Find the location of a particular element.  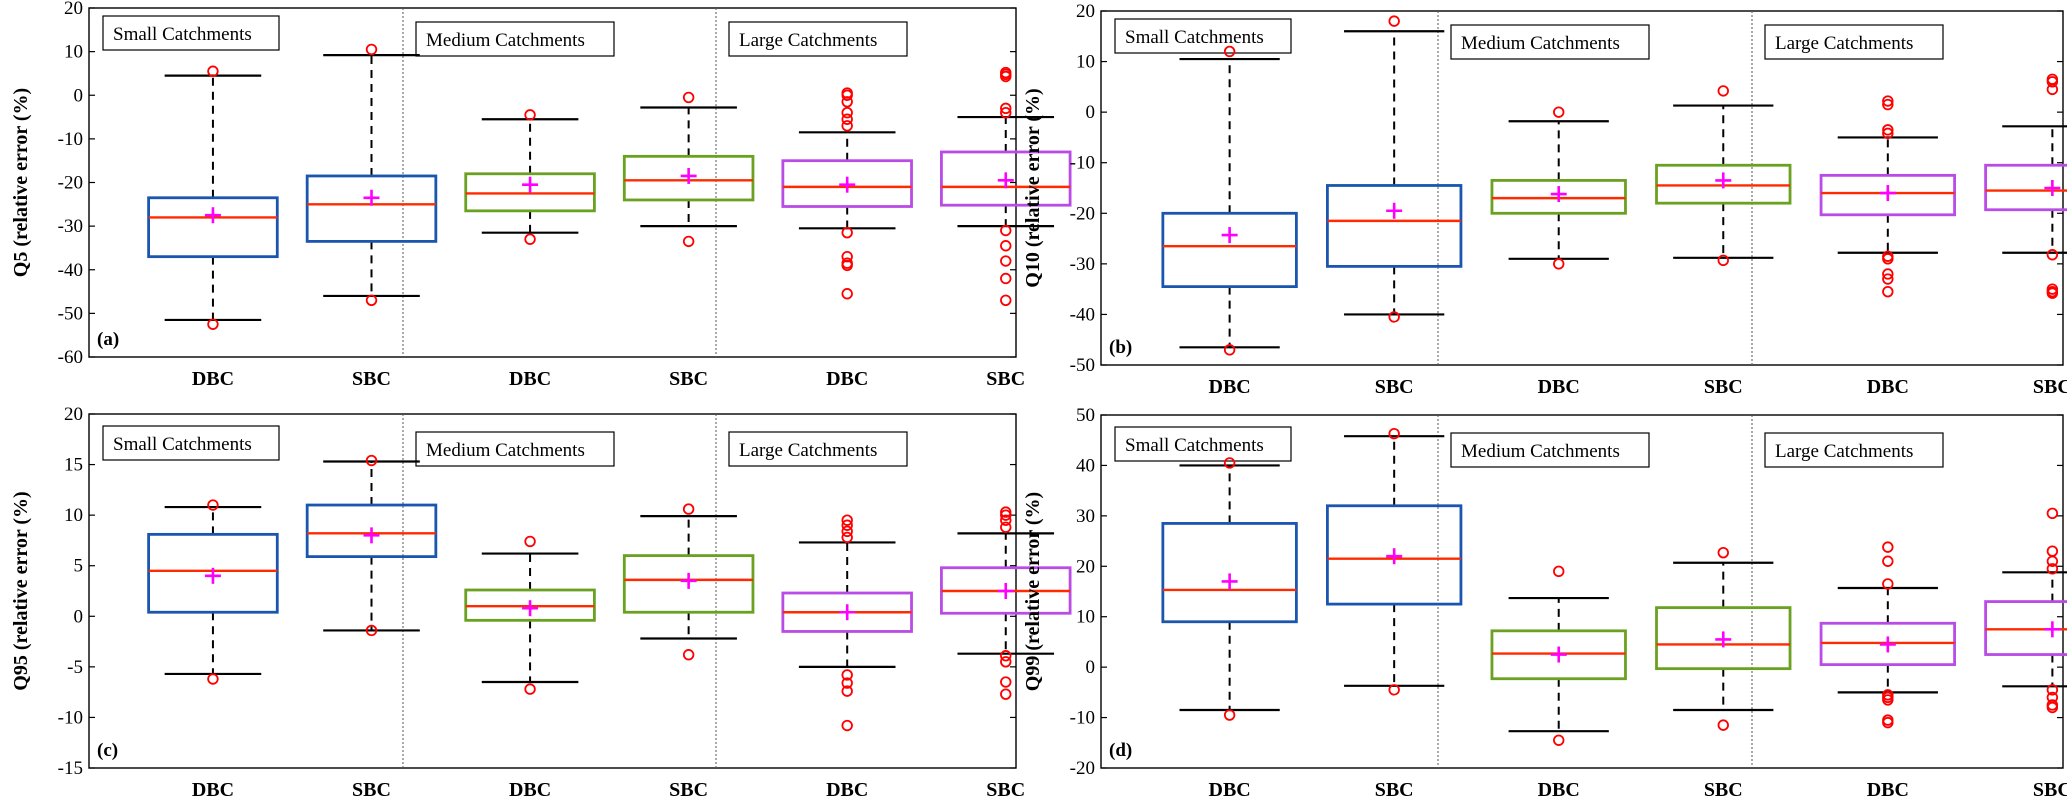

group-title: Large Catchments is located at coordinates (808, 450).